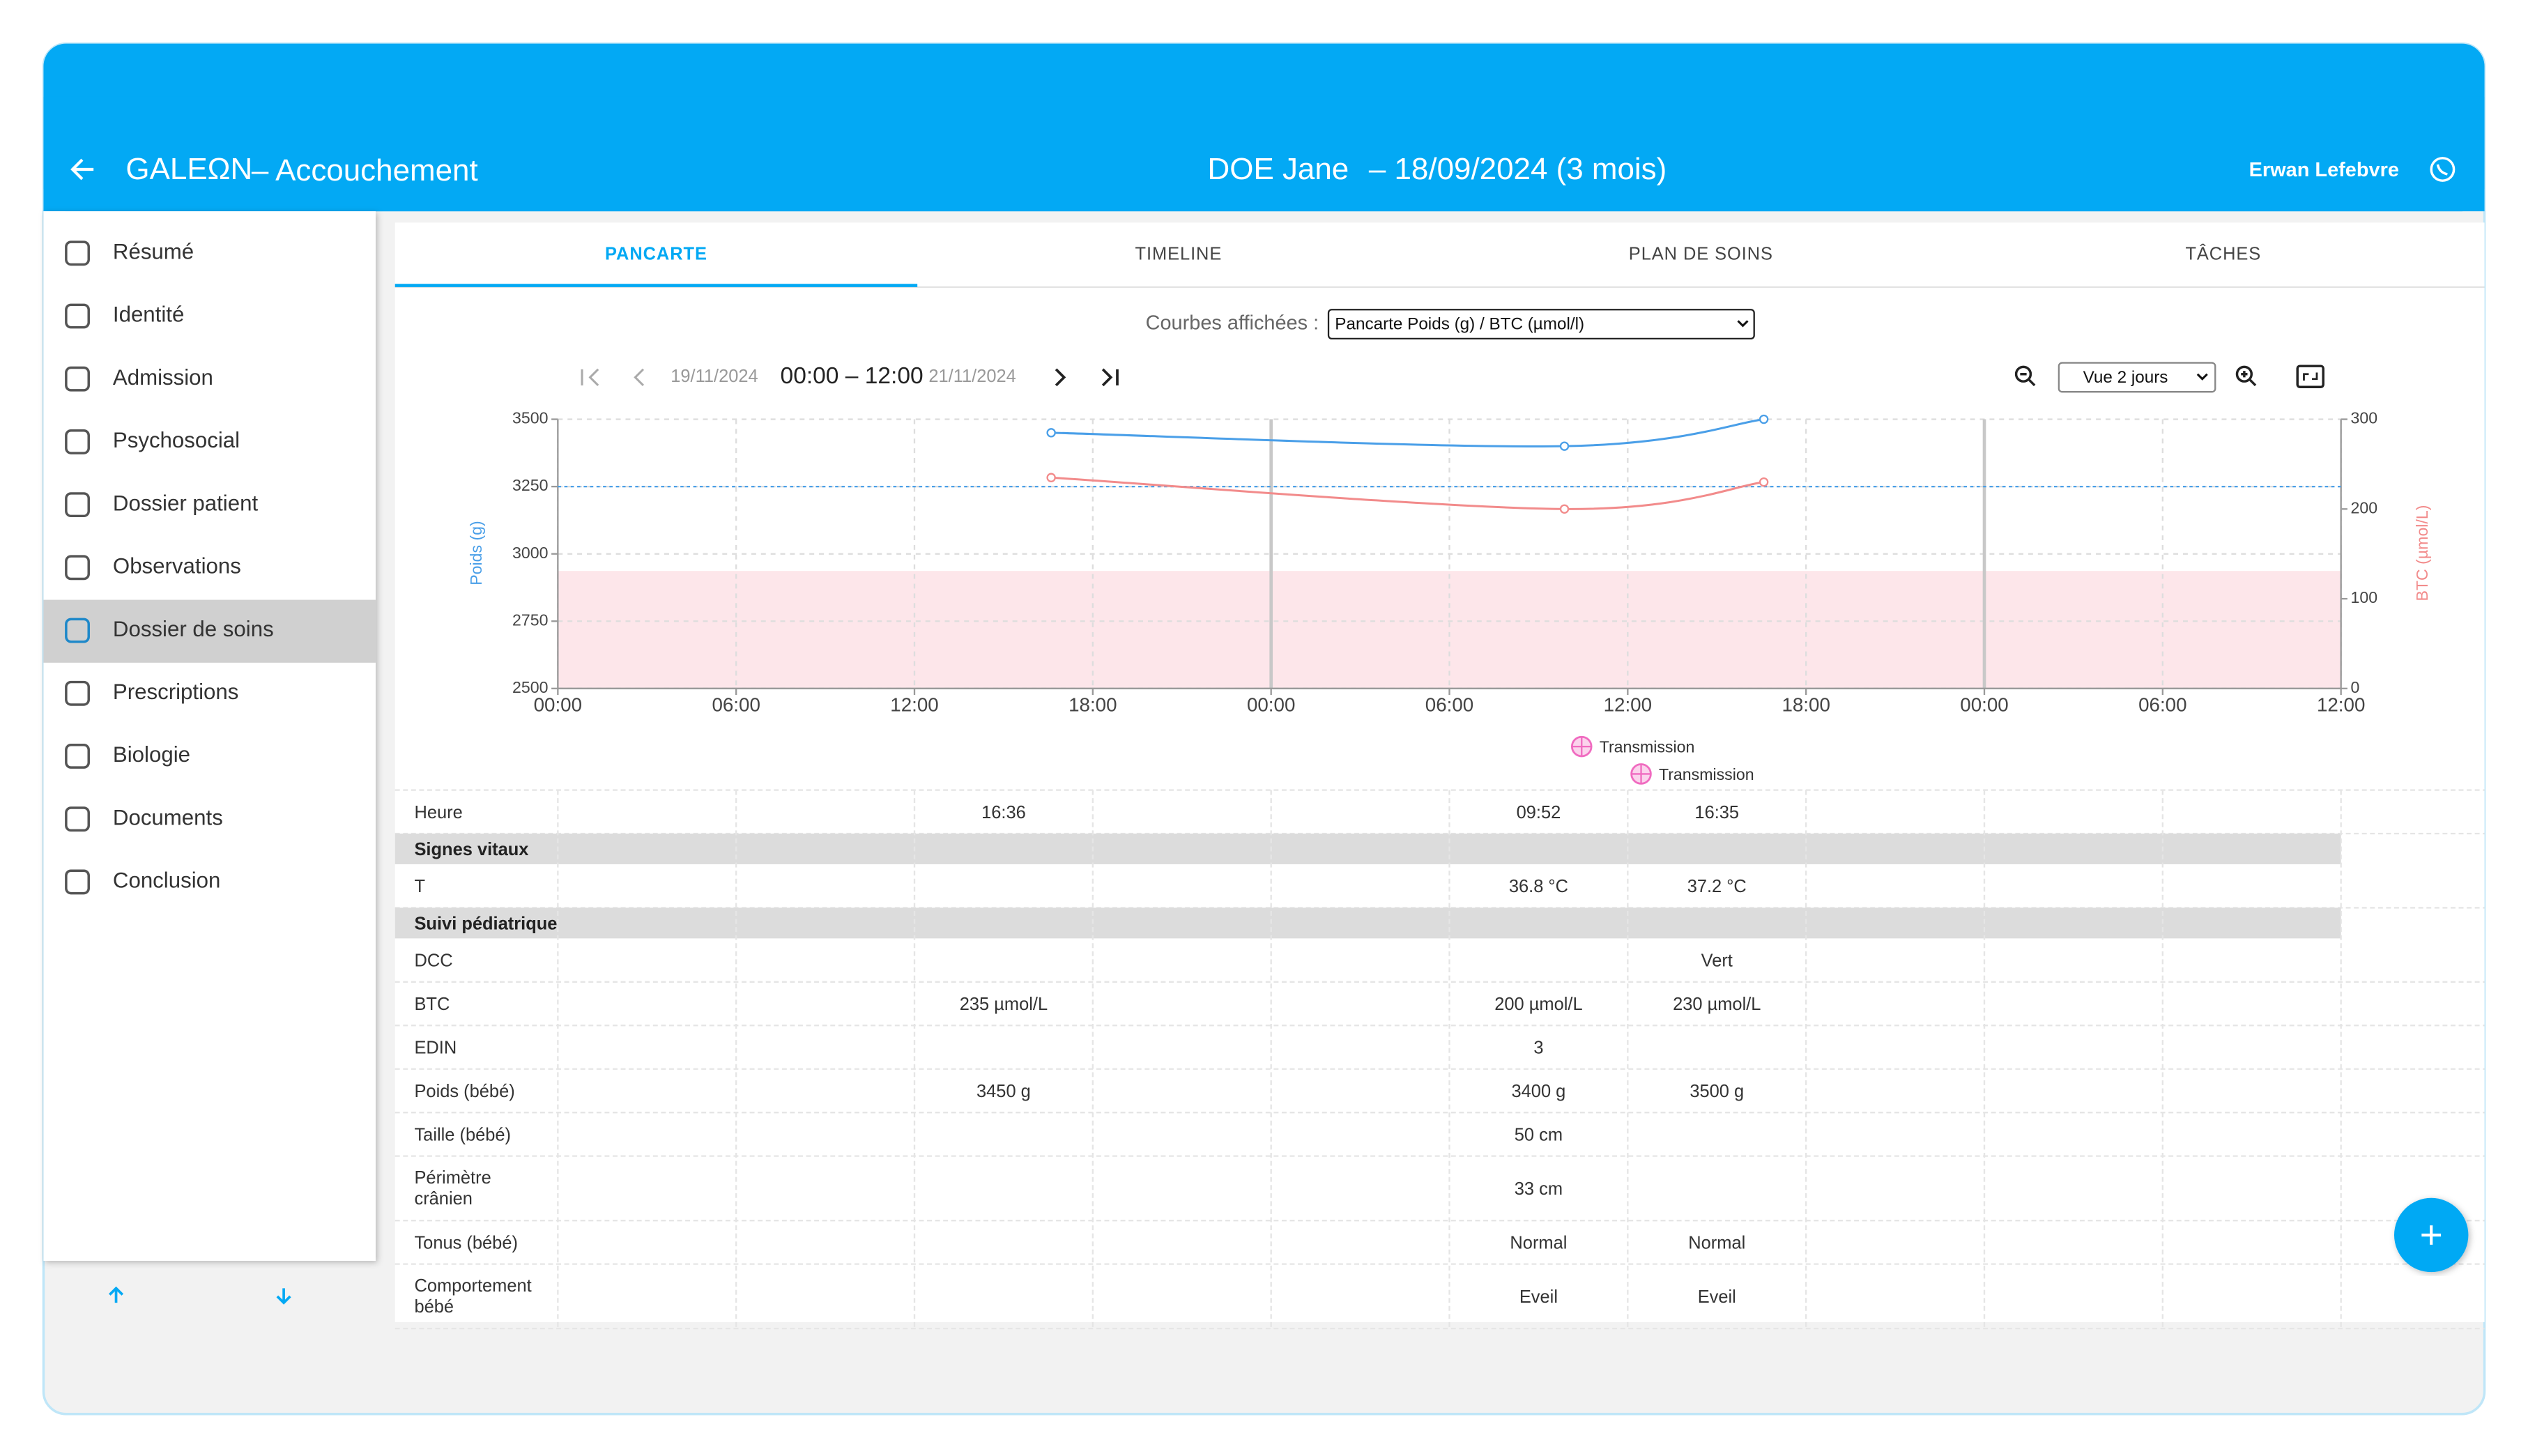  What do you see at coordinates (1701, 254) in the screenshot?
I see `tab: PLAN DE SOINS` at bounding box center [1701, 254].